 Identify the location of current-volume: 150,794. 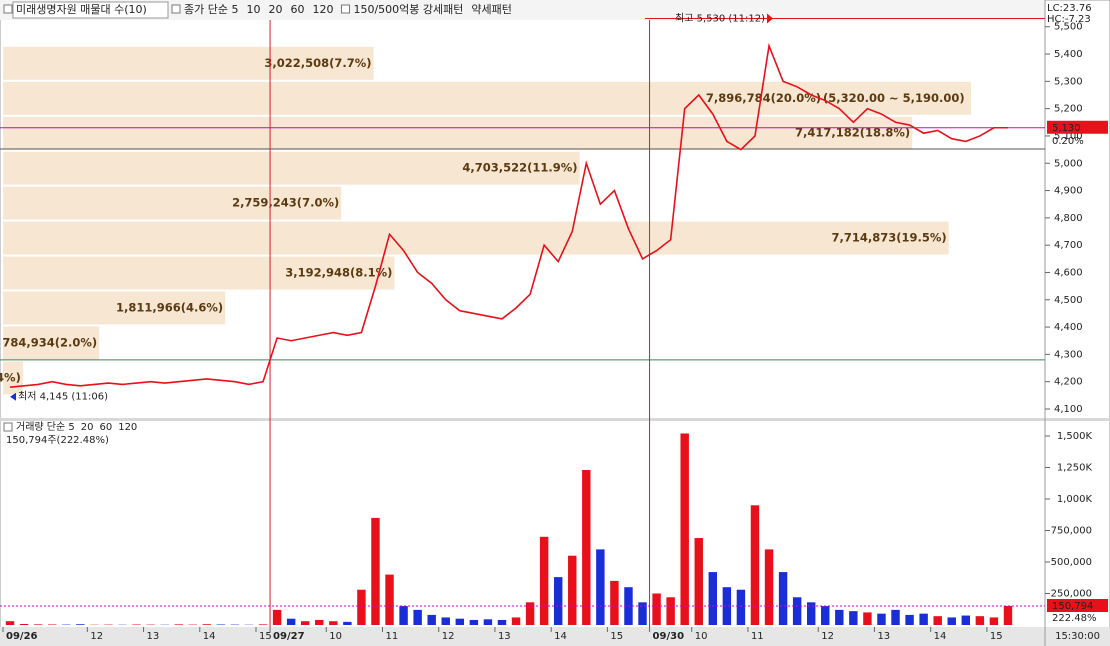
(1072, 606).